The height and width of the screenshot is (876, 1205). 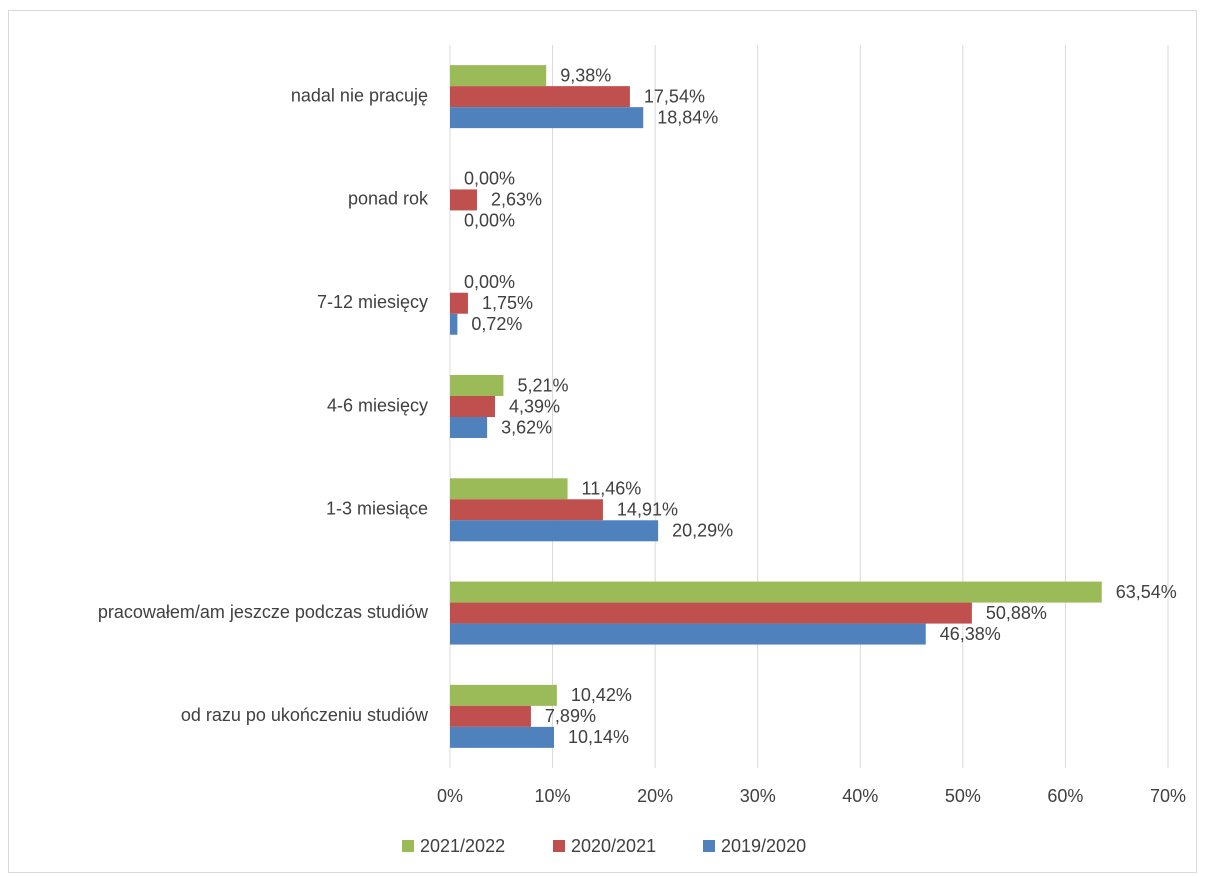 What do you see at coordinates (553, 796) in the screenshot?
I see `x-tick-label: 10%` at bounding box center [553, 796].